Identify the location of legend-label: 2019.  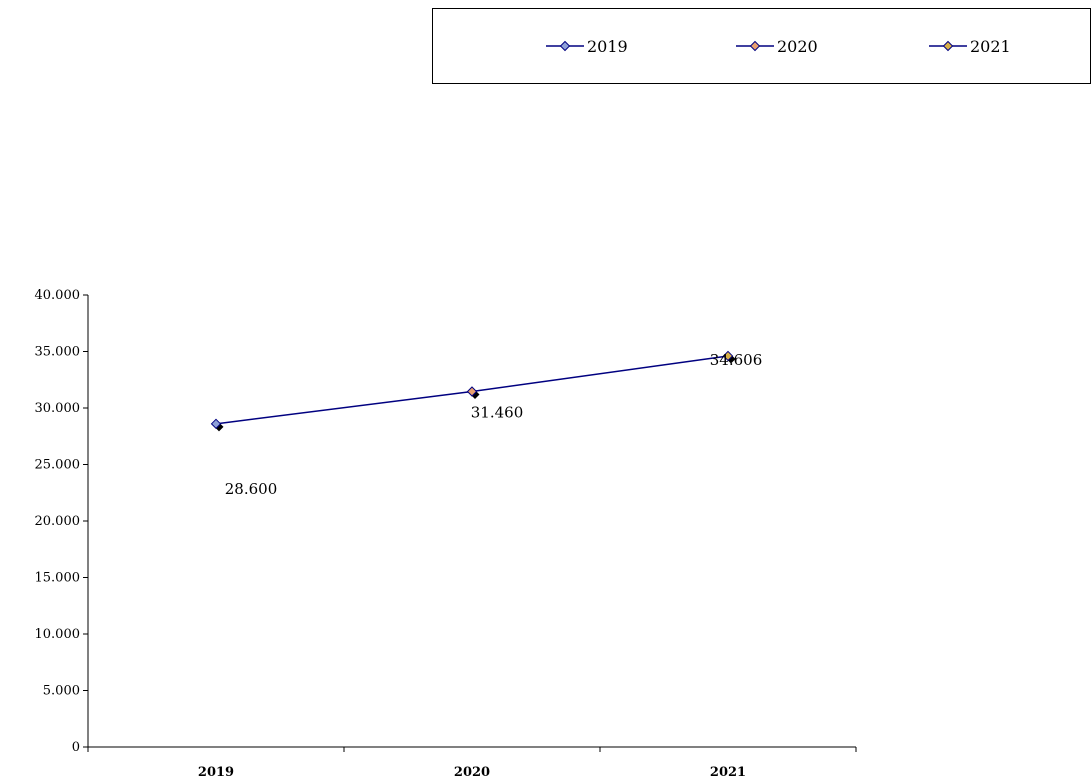
(607, 46).